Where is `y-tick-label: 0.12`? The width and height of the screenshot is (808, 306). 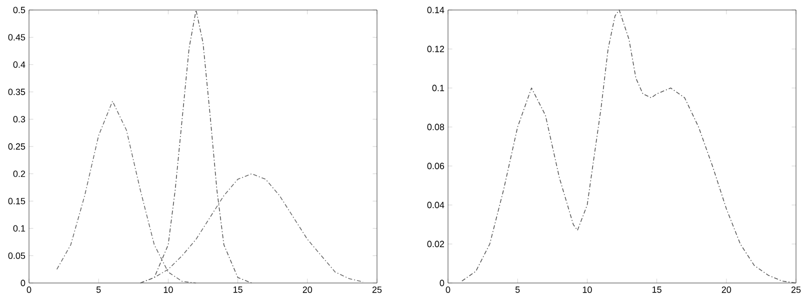
y-tick-label: 0.12 is located at coordinates (435, 49).